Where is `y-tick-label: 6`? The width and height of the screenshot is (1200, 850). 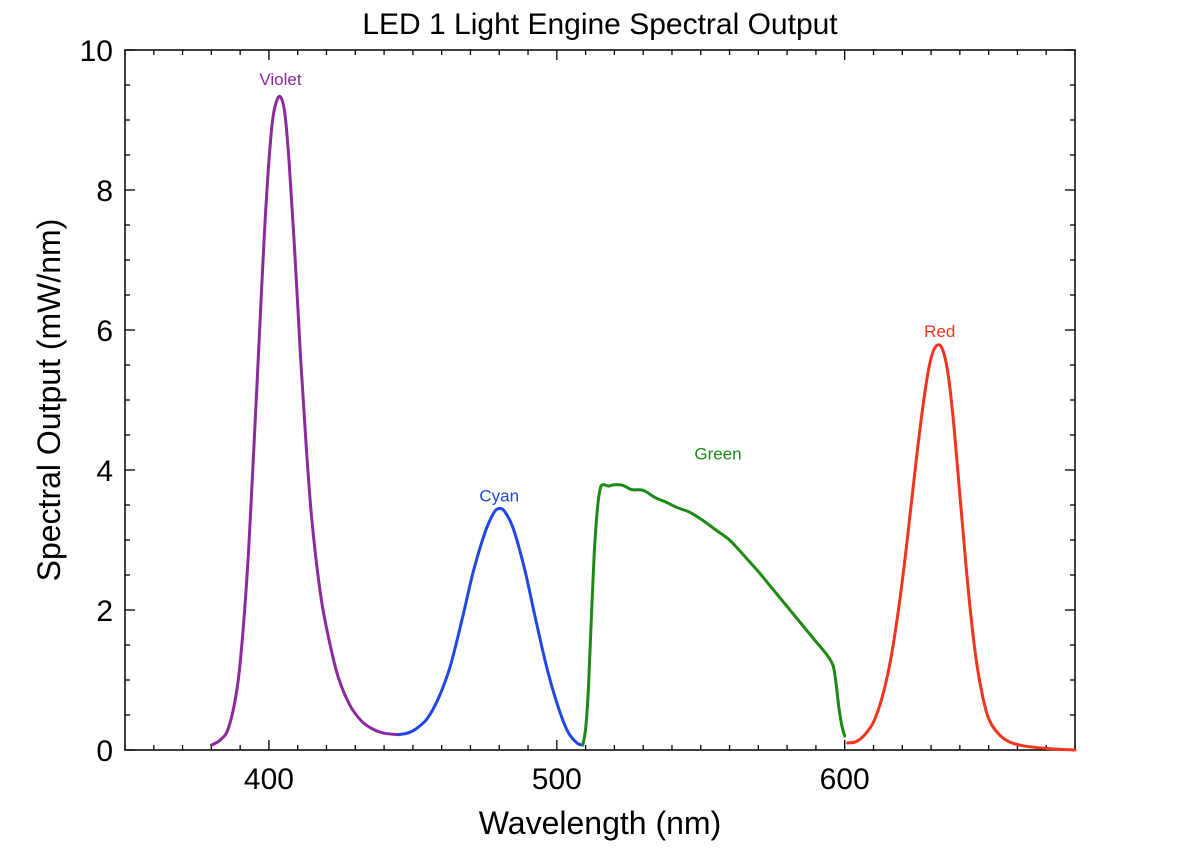 y-tick-label: 6 is located at coordinates (104, 331).